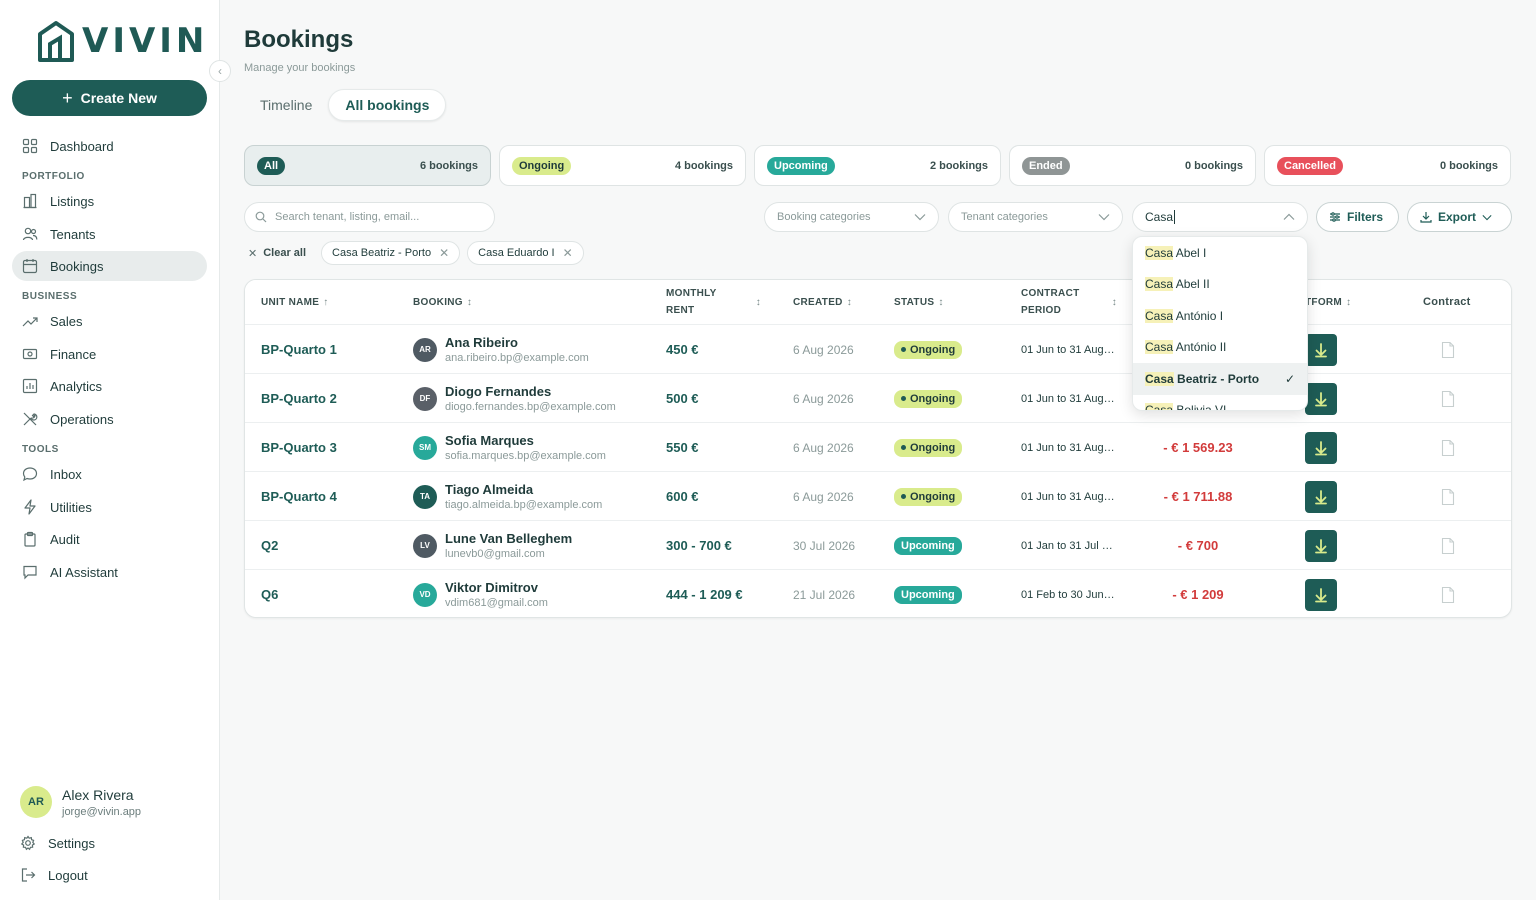  I want to click on sidebar-item-tenants: Tenants, so click(109, 234).